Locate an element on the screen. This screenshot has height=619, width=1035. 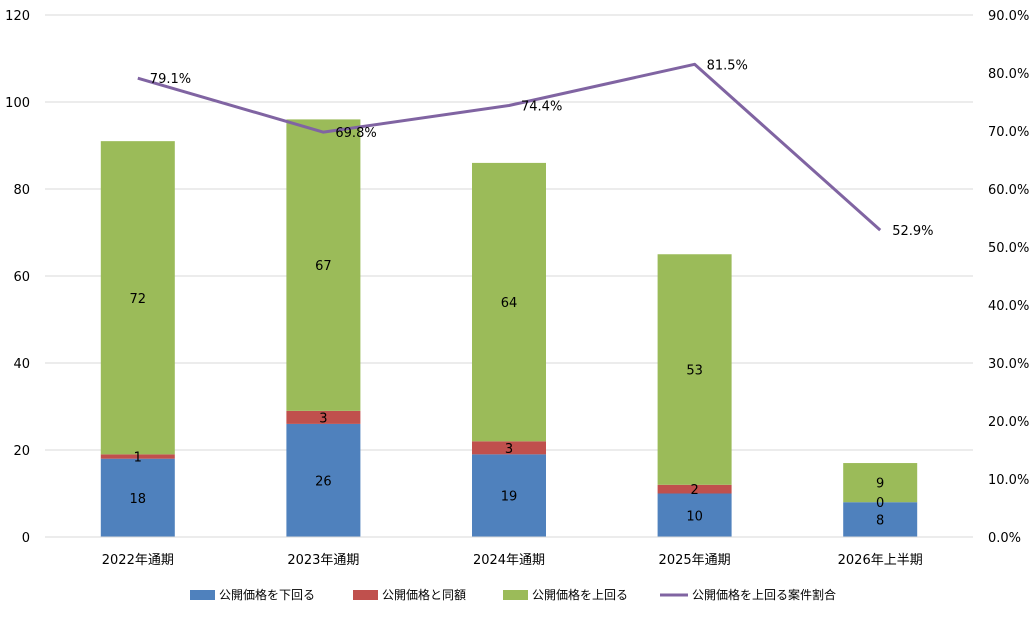
y-right-tick-label: 90.0% is located at coordinates (1008, 16).